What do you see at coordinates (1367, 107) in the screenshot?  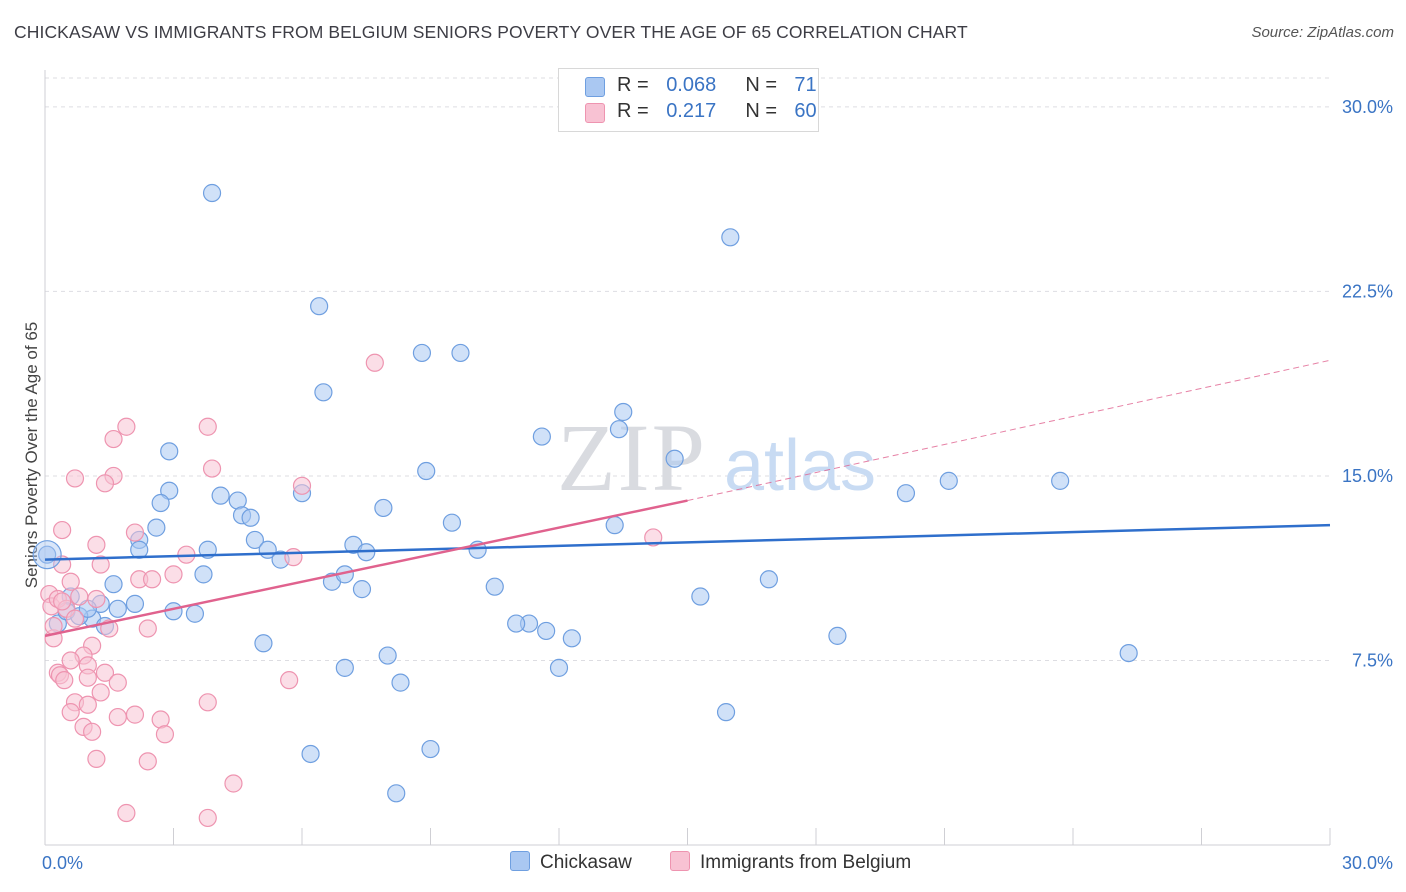 I see `y-tick-label: 30.0%` at bounding box center [1367, 107].